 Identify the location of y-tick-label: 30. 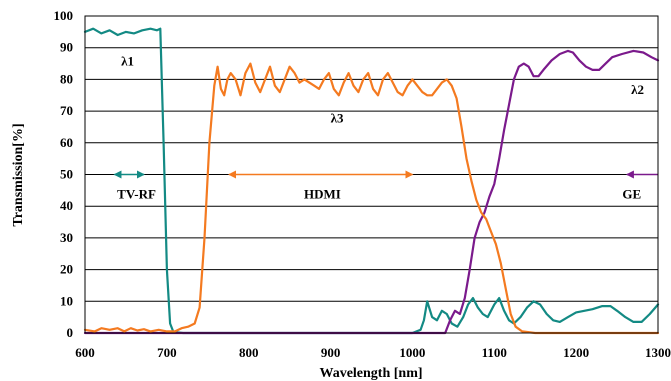
(66, 237).